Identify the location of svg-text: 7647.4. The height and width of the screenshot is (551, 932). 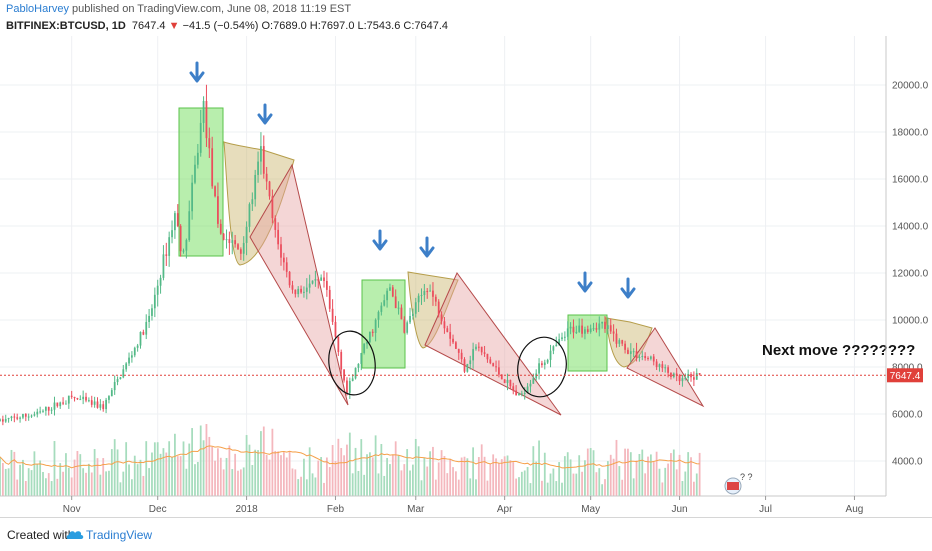
(905, 376).